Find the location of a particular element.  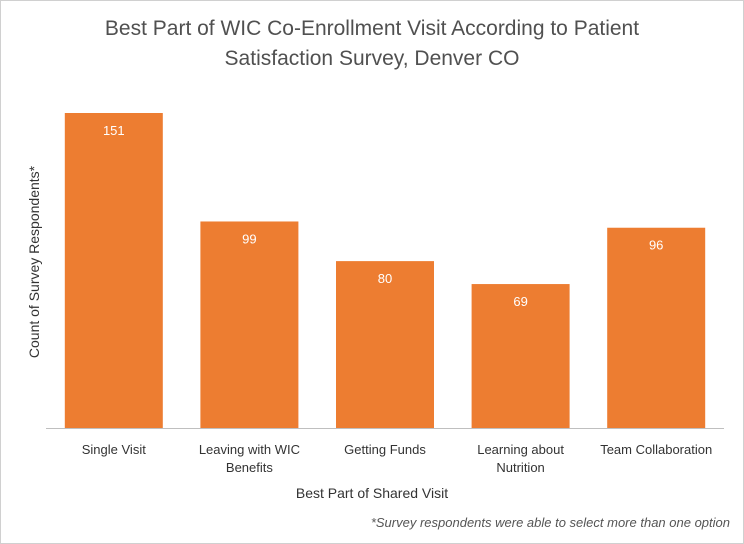

category-label: Single Visit is located at coordinates (114, 449).